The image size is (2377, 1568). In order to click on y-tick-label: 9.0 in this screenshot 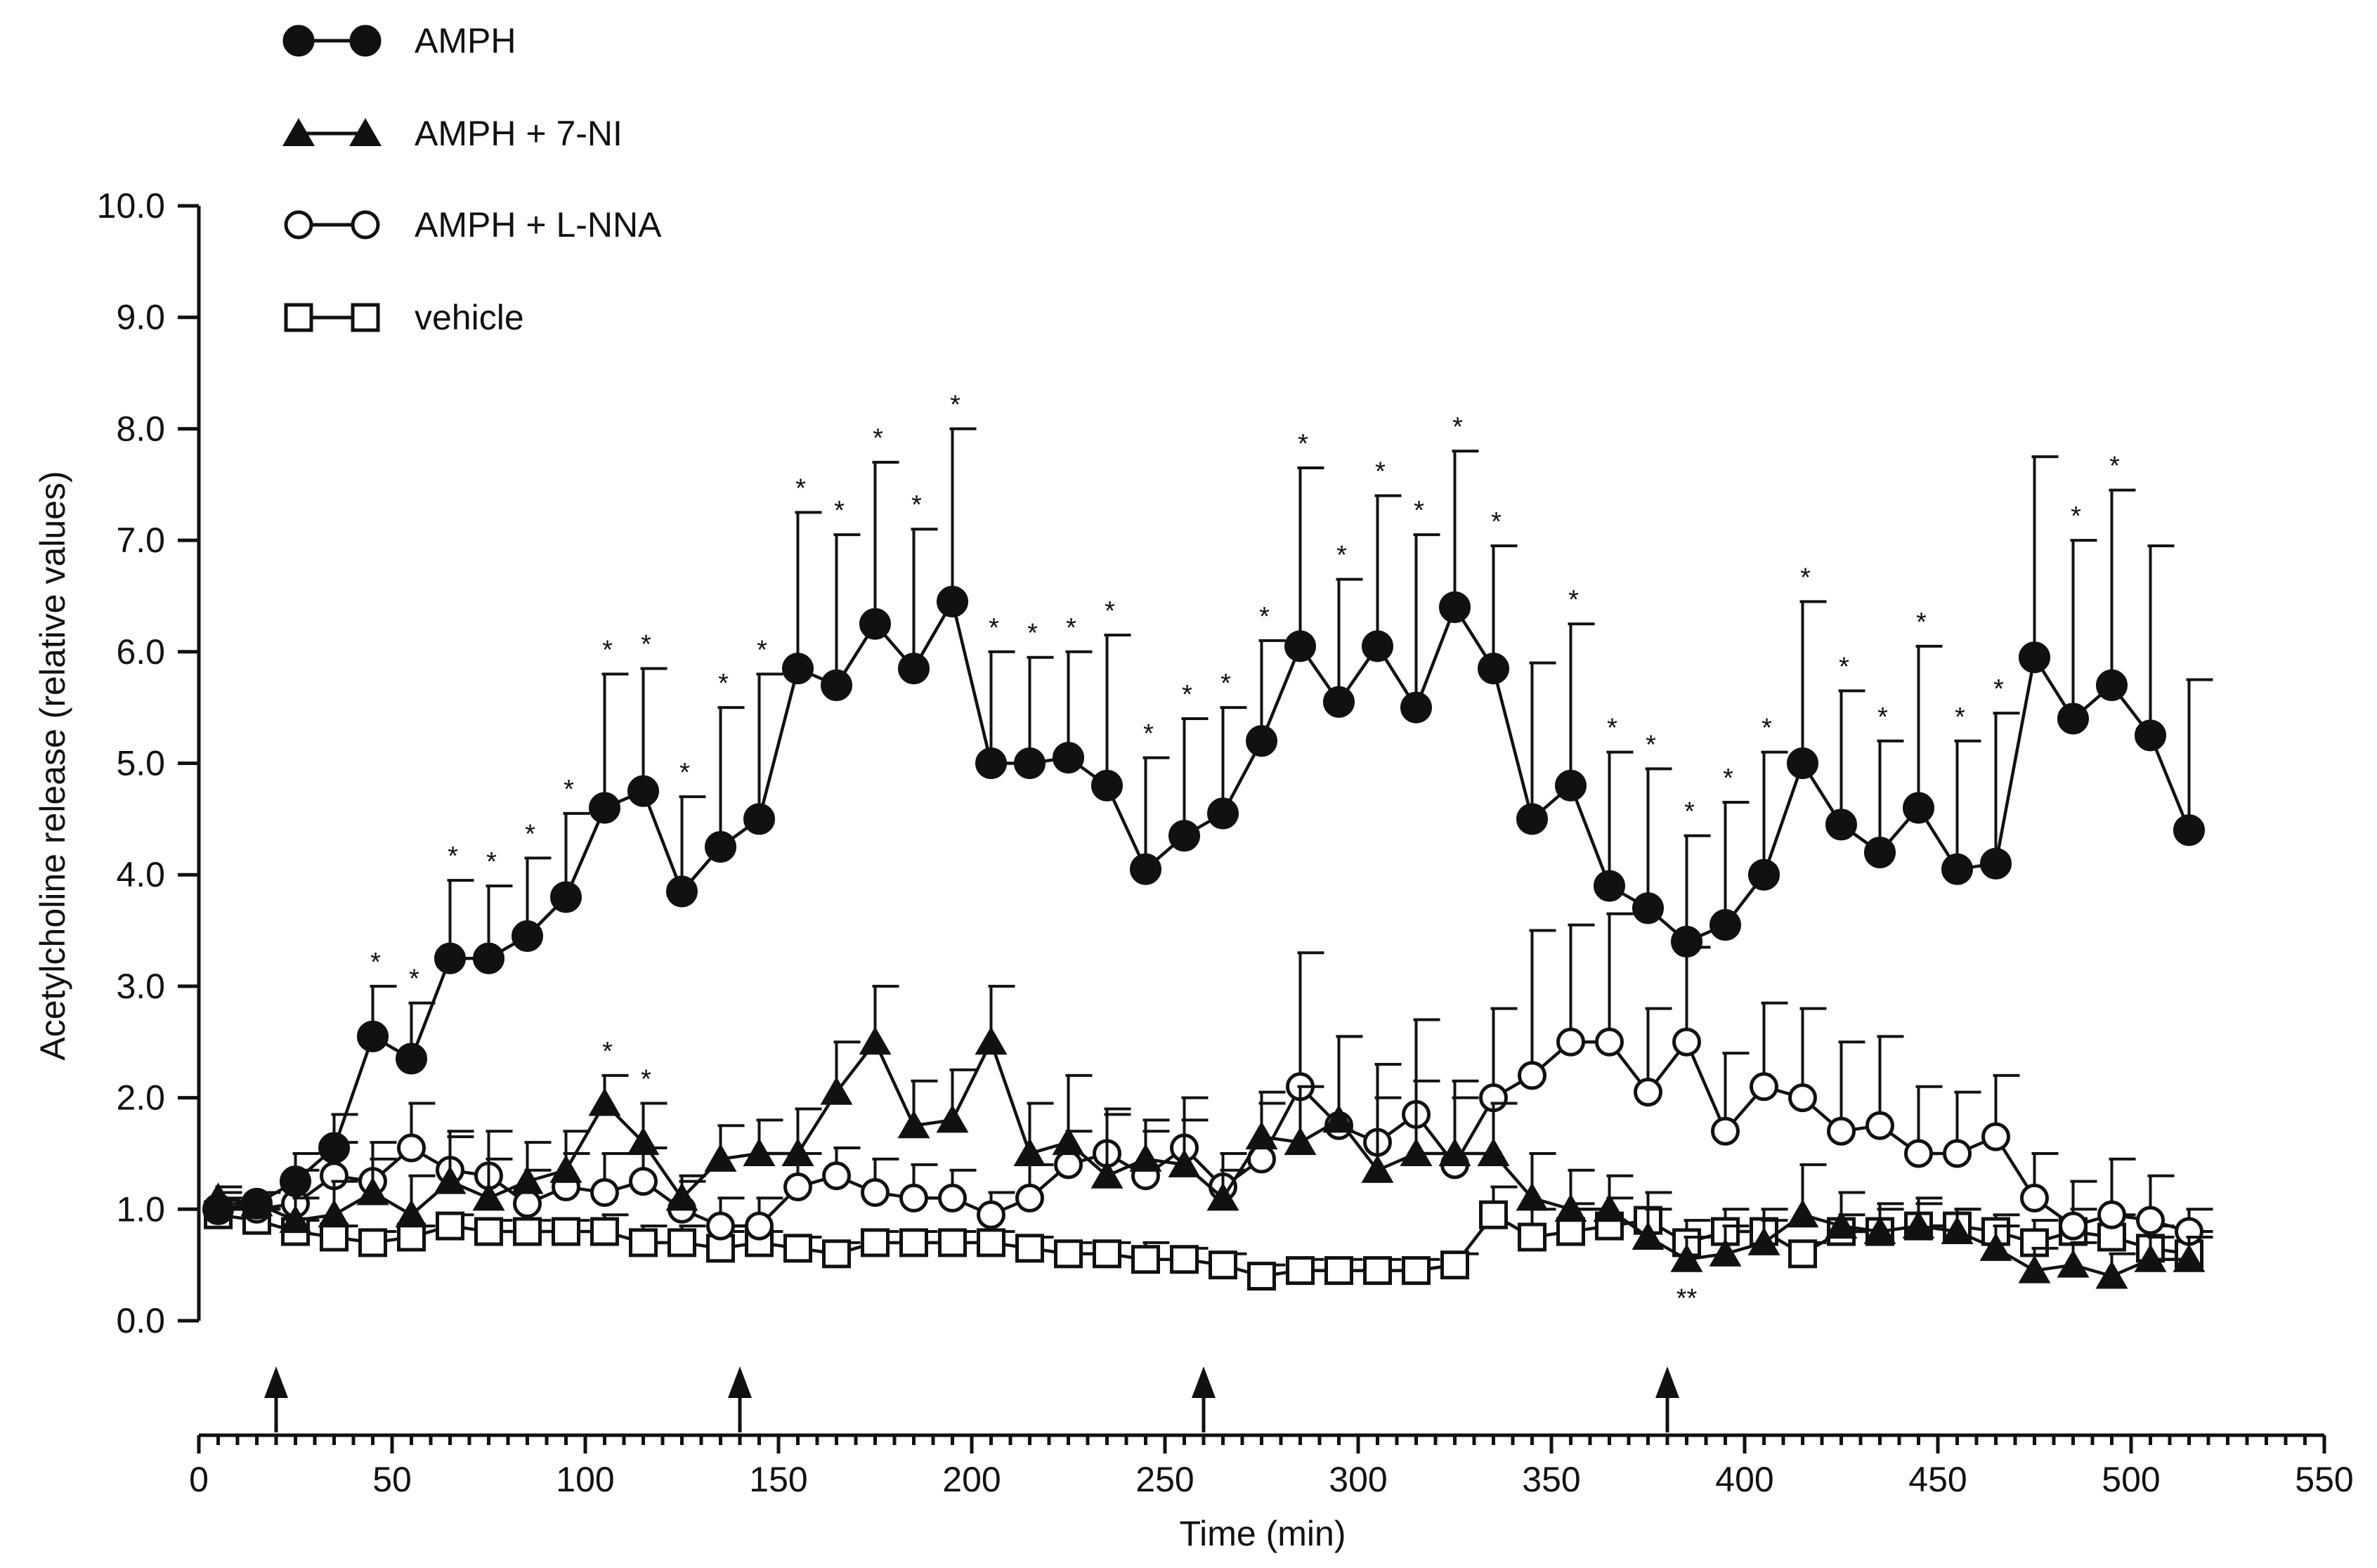, I will do `click(140, 317)`.